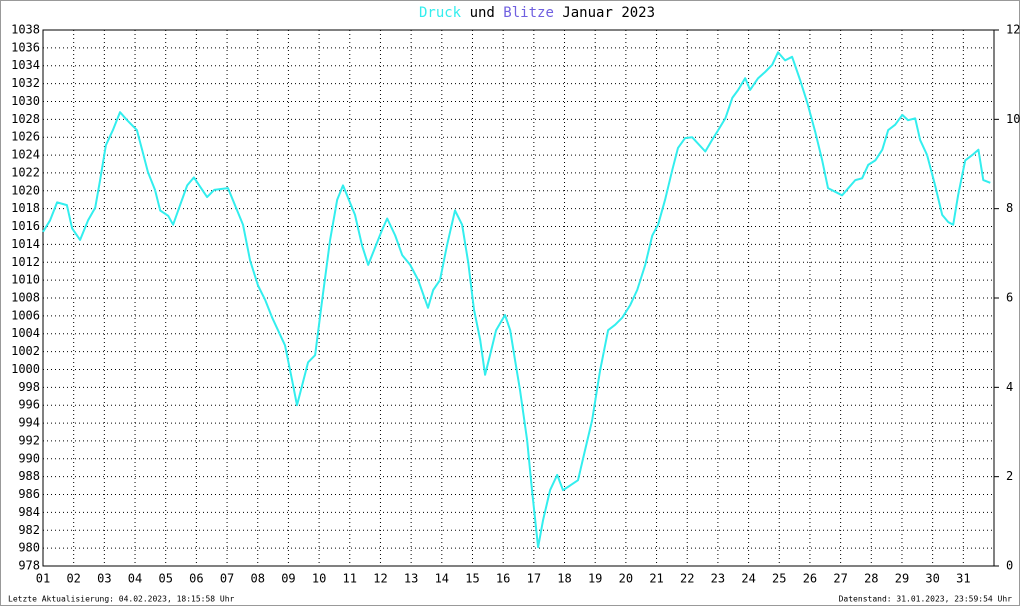 The image size is (1020, 606). I want to click on x-tick-label: 08, so click(258, 579).